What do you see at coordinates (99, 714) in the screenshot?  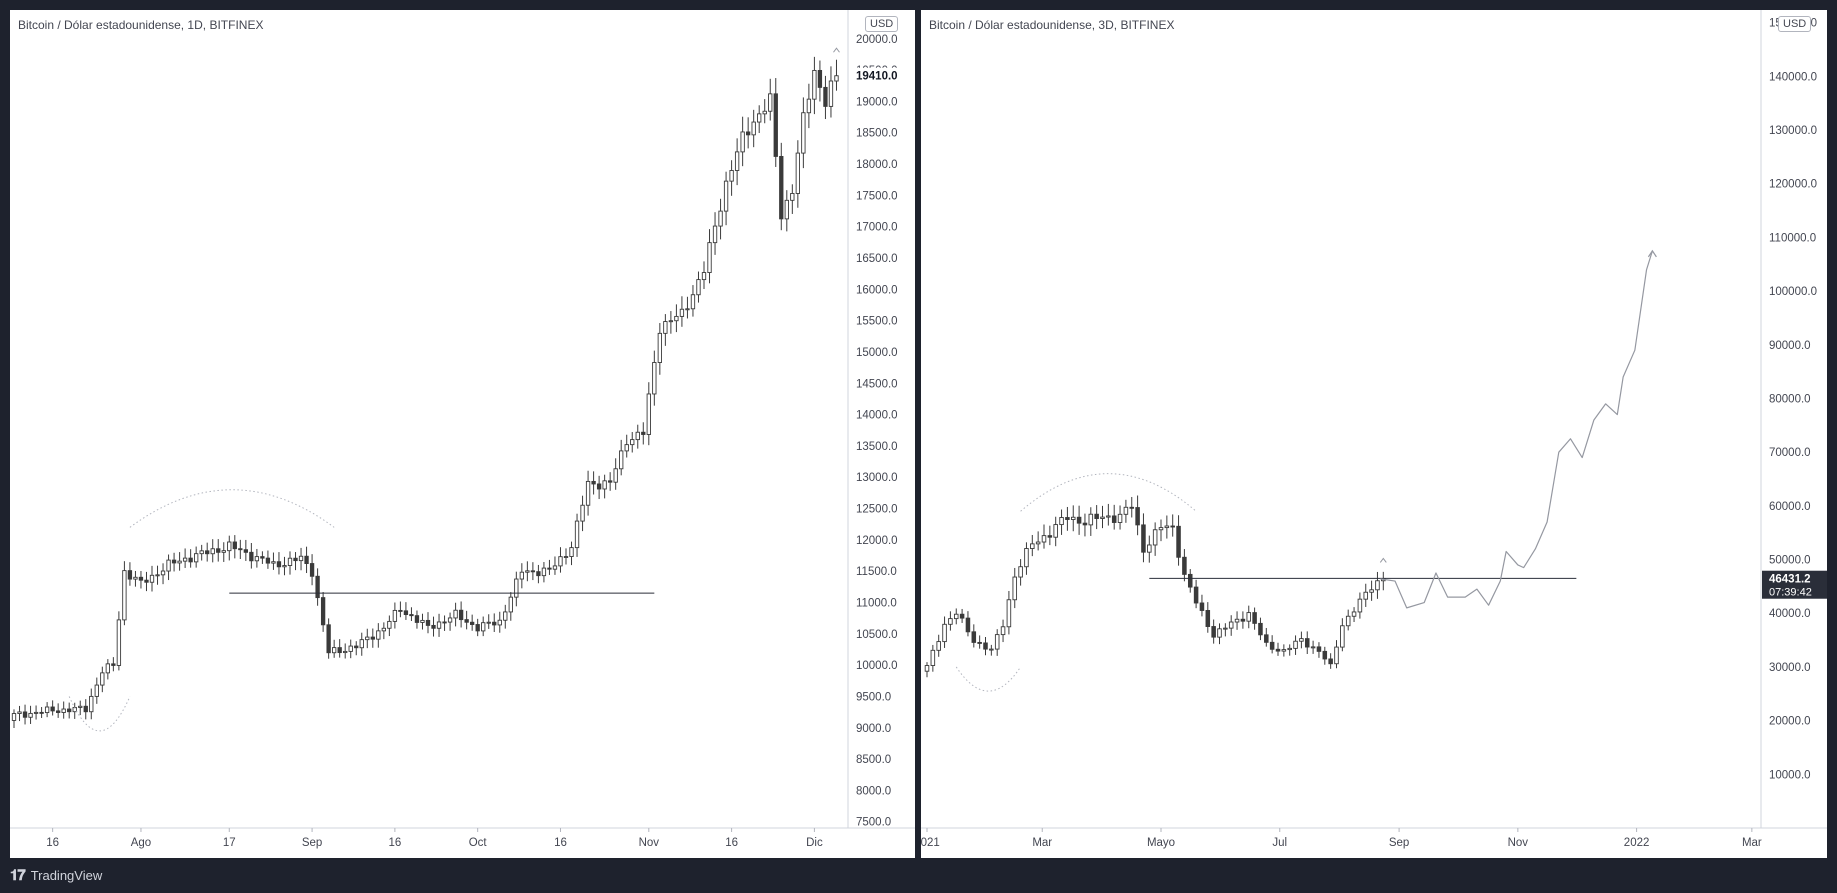 I see `chart1d-dotted-arc` at bounding box center [99, 714].